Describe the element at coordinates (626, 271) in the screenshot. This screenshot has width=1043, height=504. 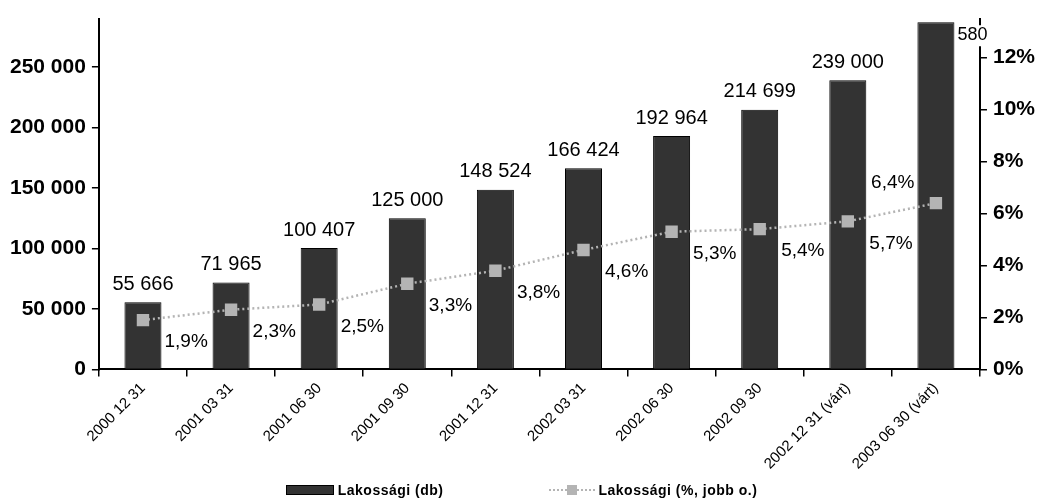
I see `data-label: 4,6%` at that location.